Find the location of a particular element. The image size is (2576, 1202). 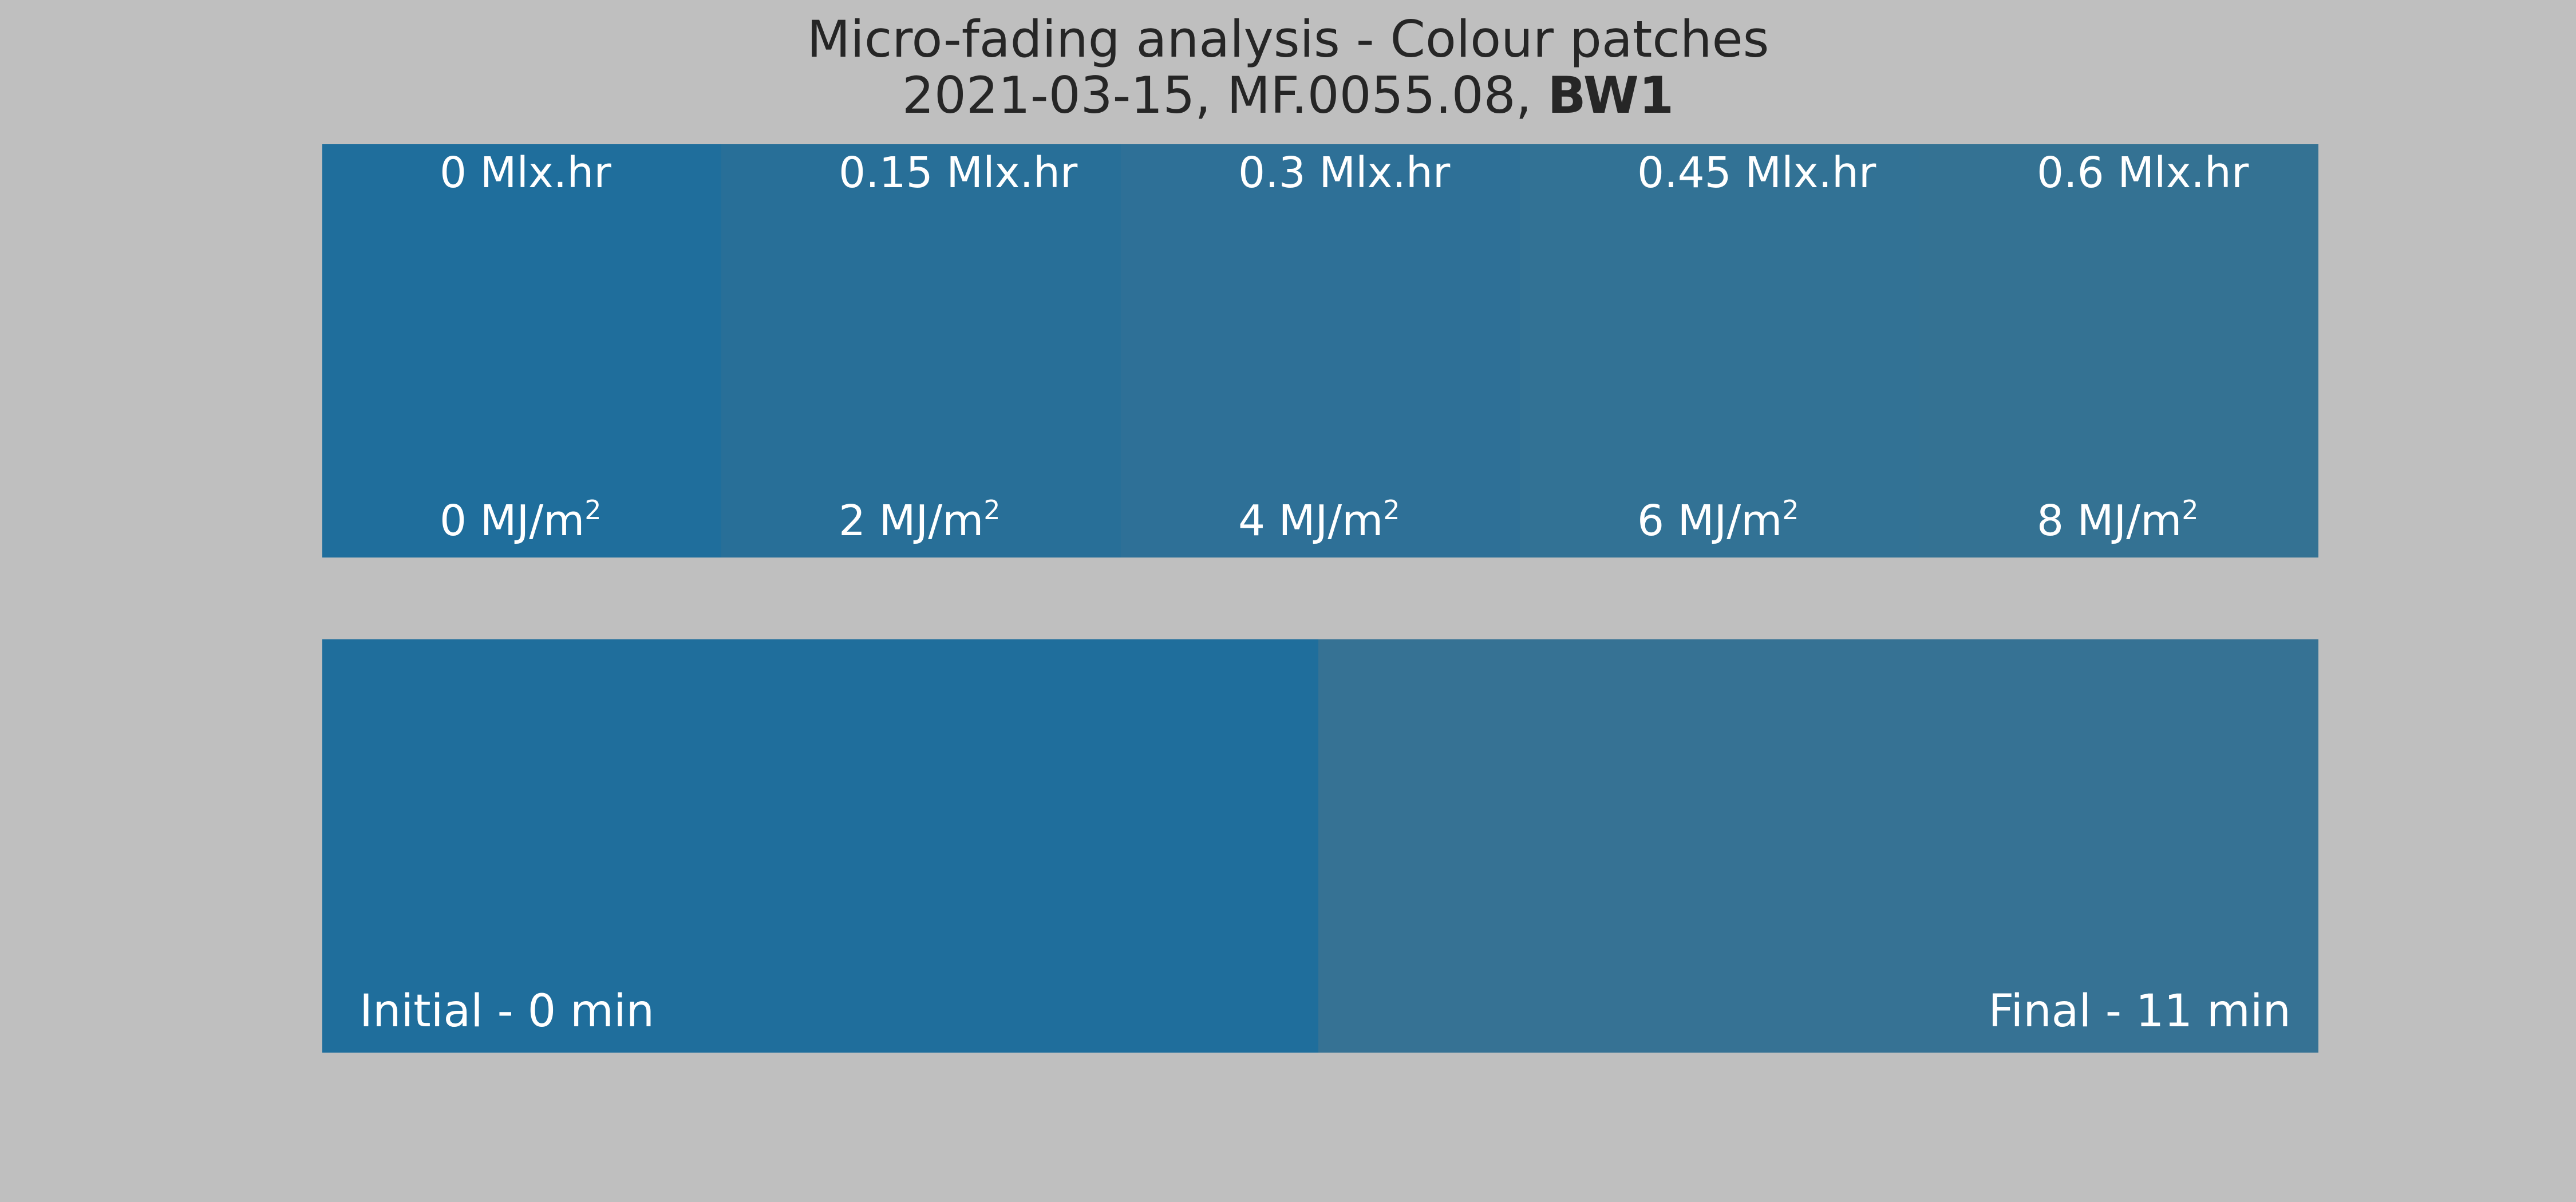

radiant-dose-label: 2 MJ/m2 is located at coordinates (920, 520).